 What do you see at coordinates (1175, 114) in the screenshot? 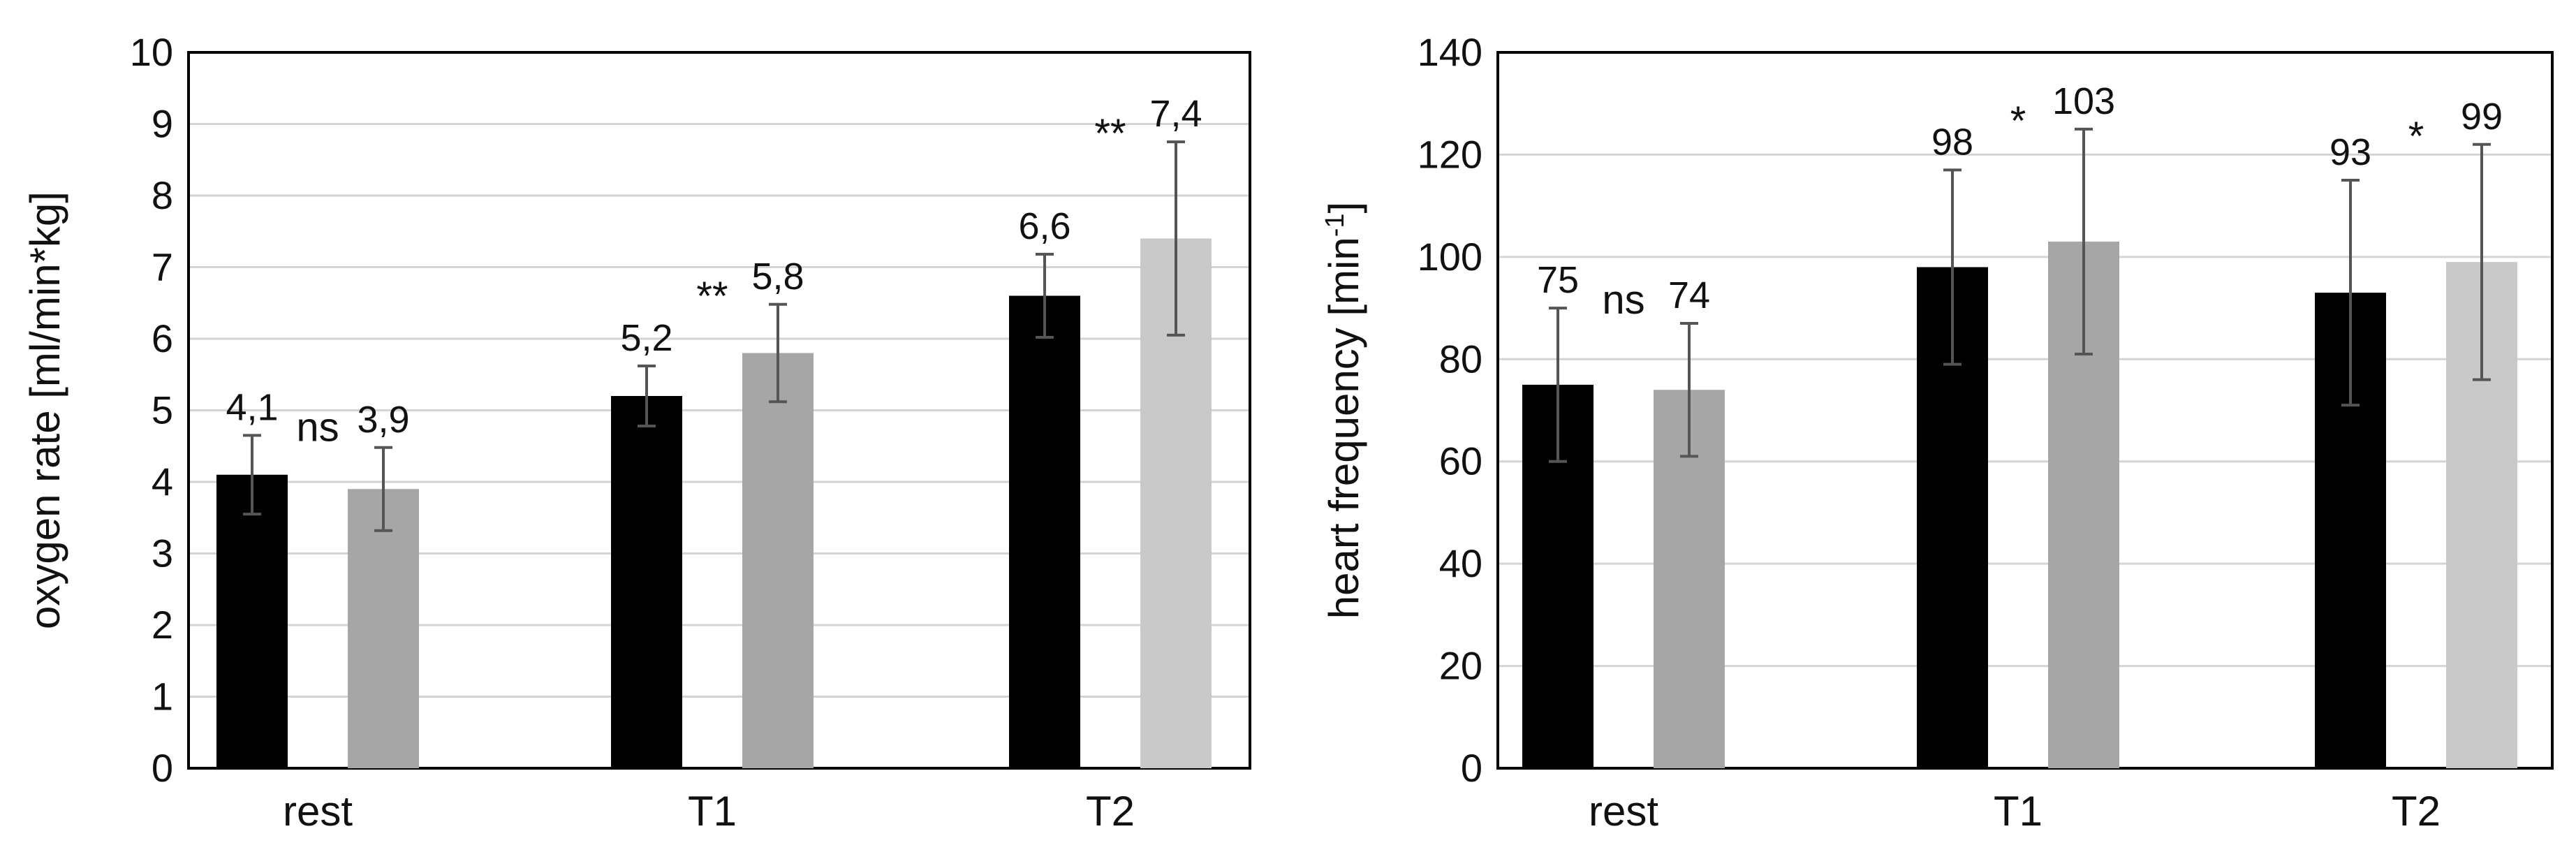
I see `value-label: 7,4` at bounding box center [1175, 114].